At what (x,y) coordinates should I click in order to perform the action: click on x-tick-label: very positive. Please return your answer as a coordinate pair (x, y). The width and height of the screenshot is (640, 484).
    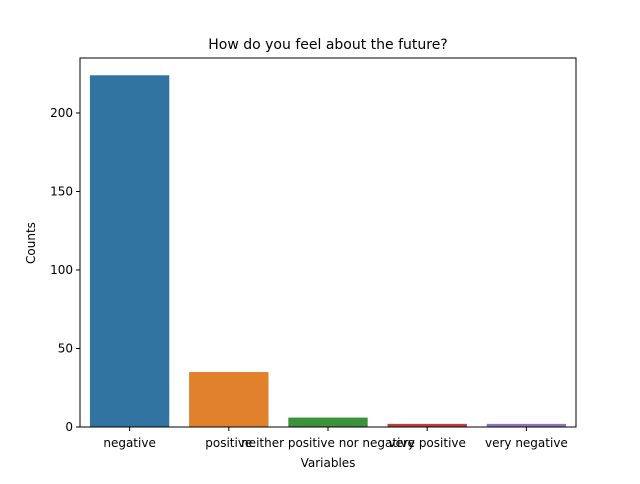
    Looking at the image, I should click on (426, 443).